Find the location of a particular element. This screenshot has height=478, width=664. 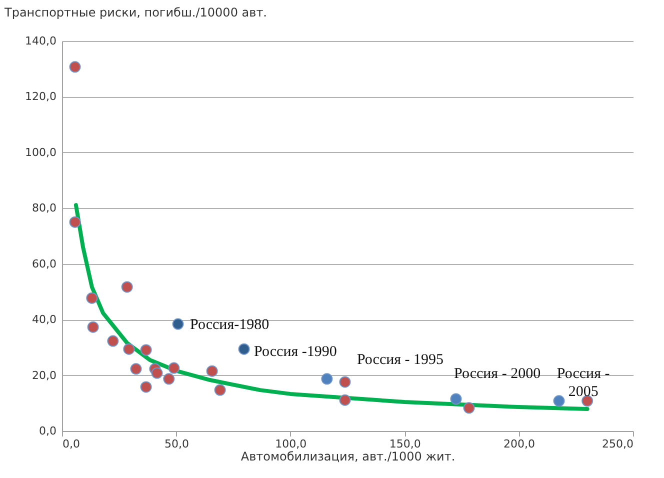

x-axis-title: Автомобилизация, авт./1000 жит. is located at coordinates (348, 457).